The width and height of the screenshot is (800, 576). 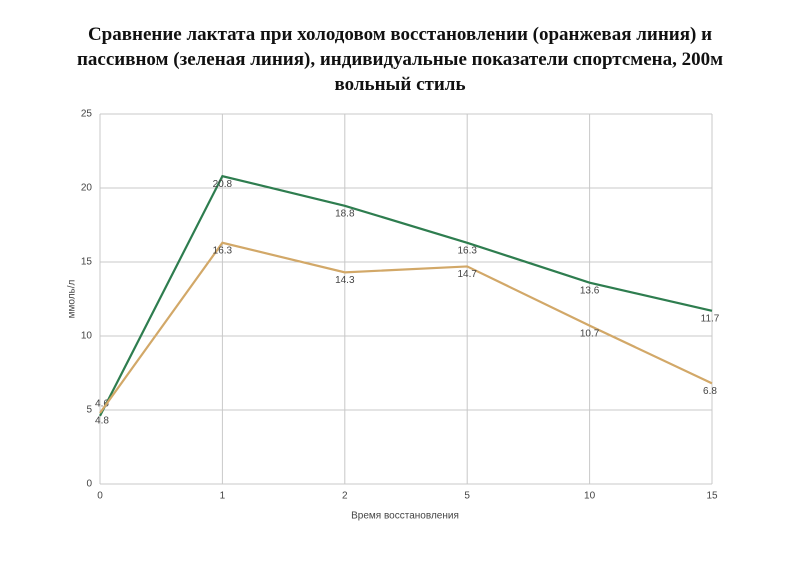 What do you see at coordinates (87, 188) in the screenshot?
I see `y-tick-label: 20` at bounding box center [87, 188].